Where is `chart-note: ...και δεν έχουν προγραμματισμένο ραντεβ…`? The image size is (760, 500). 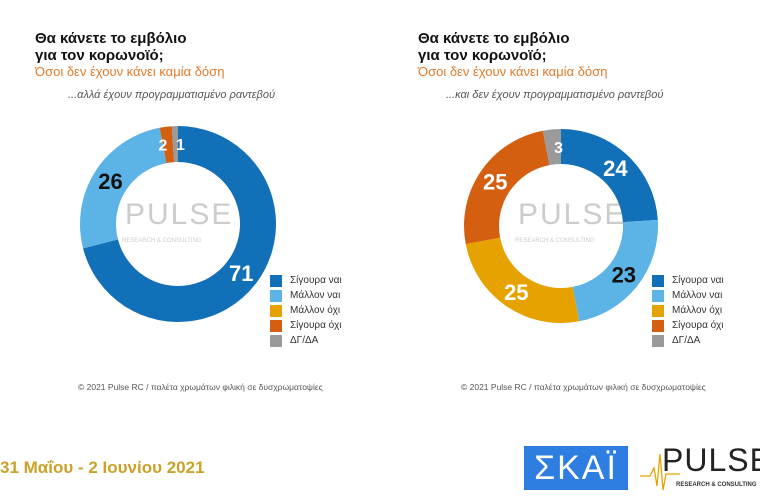
chart-note: ...και δεν έχουν προγραμματισμένο ραντεβ… is located at coordinates (555, 95).